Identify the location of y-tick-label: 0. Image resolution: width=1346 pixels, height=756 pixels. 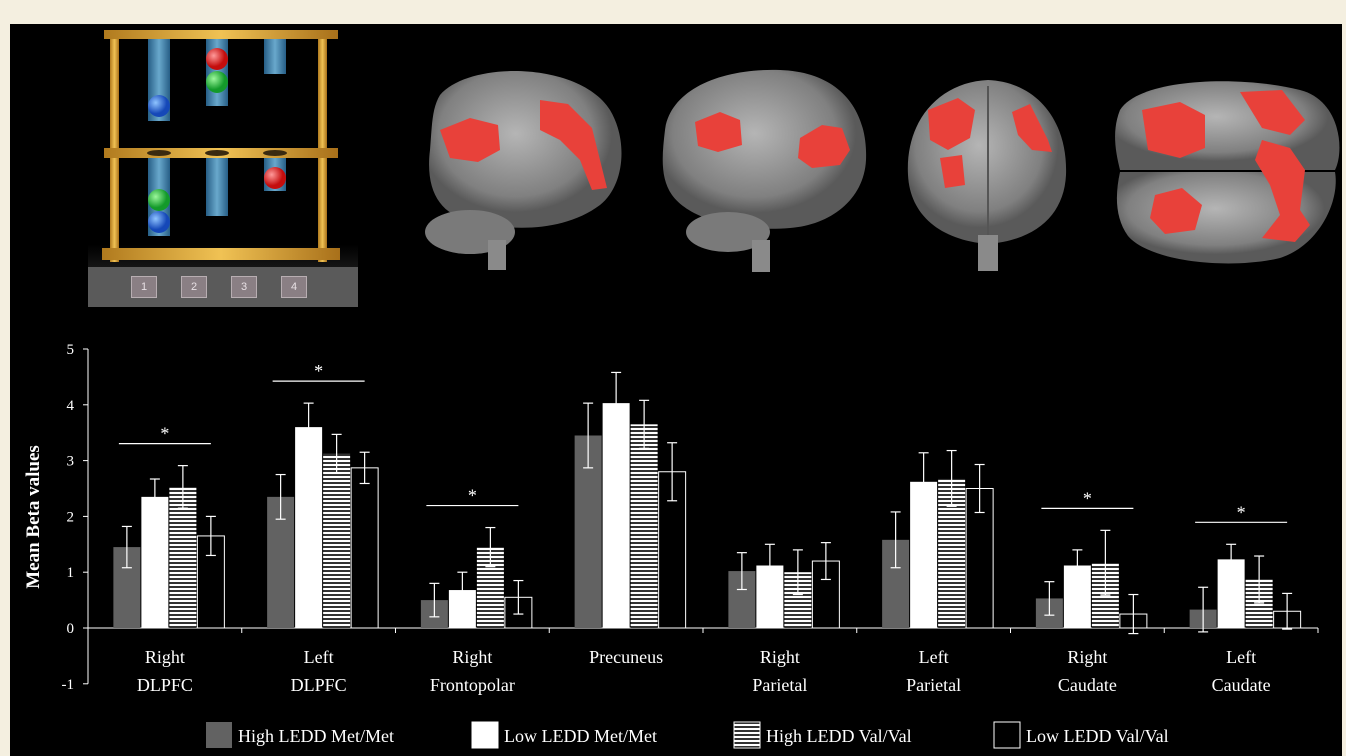
(71, 629).